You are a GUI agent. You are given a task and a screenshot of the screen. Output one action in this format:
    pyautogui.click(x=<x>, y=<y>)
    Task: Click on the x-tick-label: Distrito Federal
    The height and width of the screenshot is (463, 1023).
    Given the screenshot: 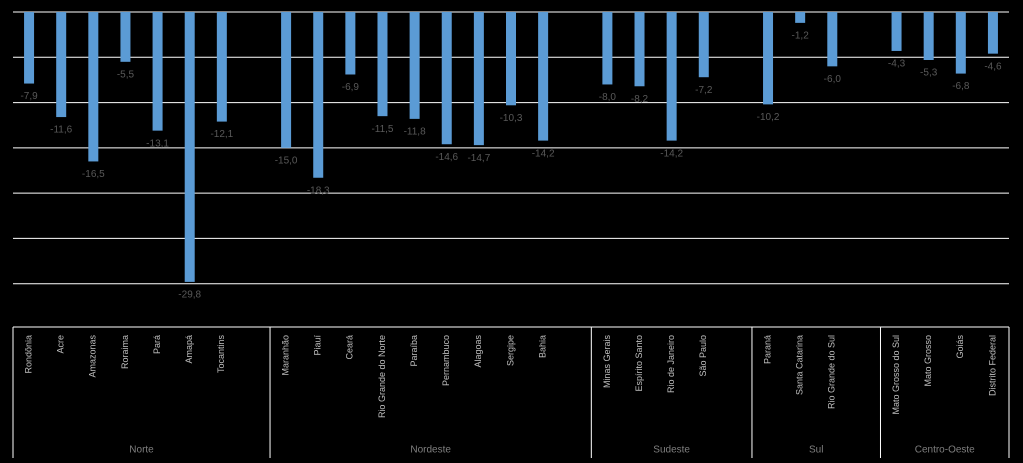 What is the action you would take?
    pyautogui.click(x=992, y=365)
    